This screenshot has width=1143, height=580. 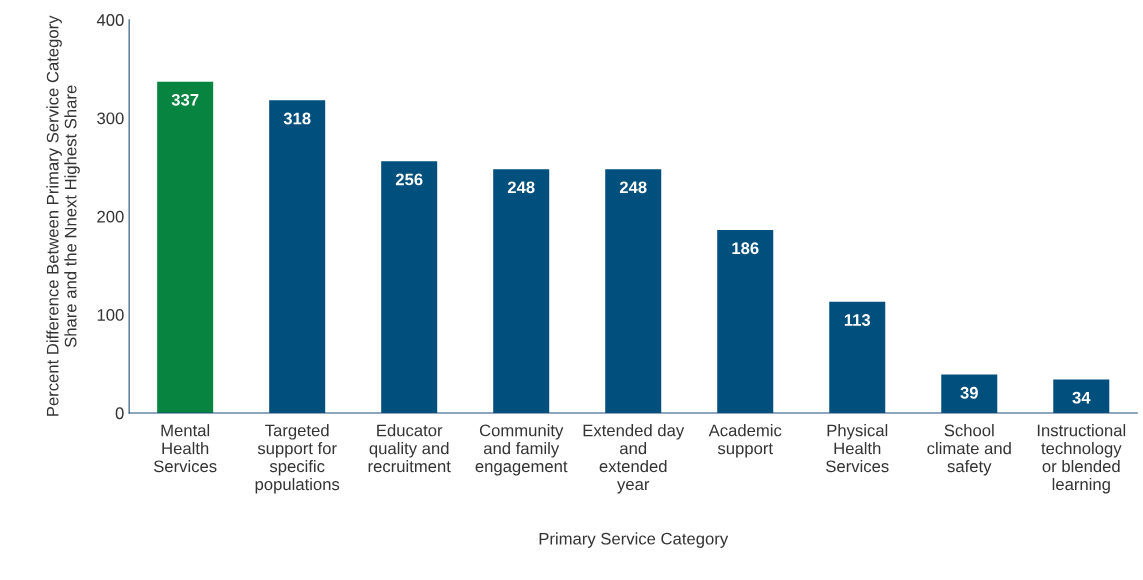 I want to click on data-label: 256, so click(x=409, y=179).